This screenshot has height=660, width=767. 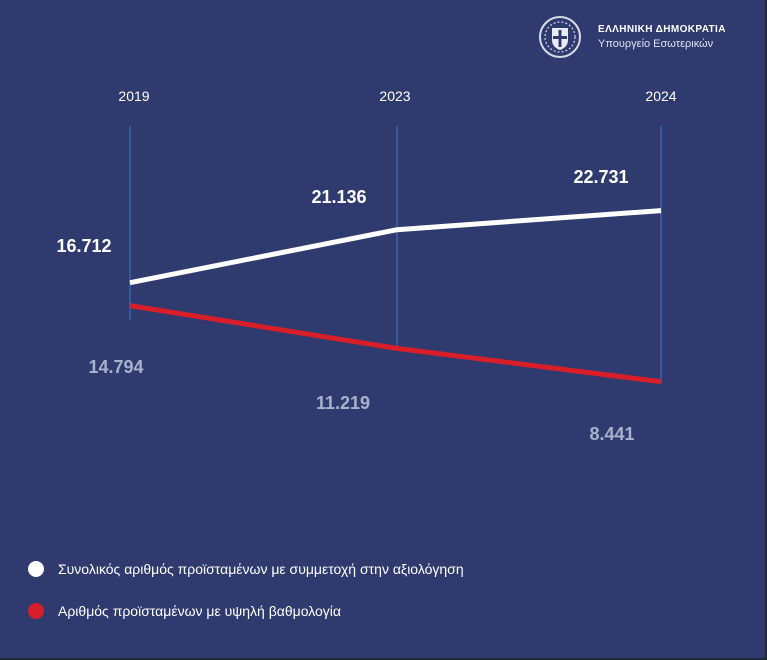 I want to click on x-tick-label-2024: 2024, so click(x=660, y=96).